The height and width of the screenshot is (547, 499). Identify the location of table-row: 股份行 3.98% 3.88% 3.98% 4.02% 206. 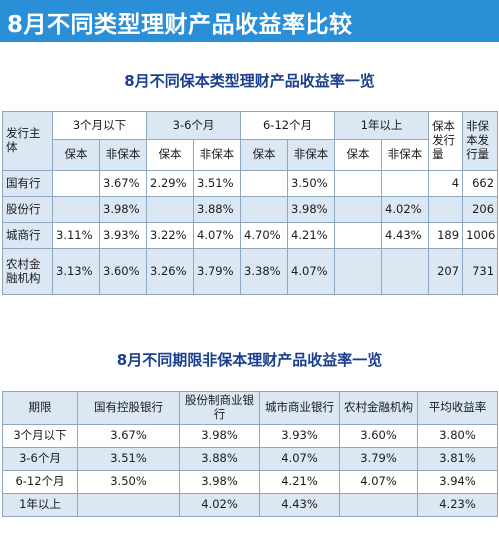
(250, 209).